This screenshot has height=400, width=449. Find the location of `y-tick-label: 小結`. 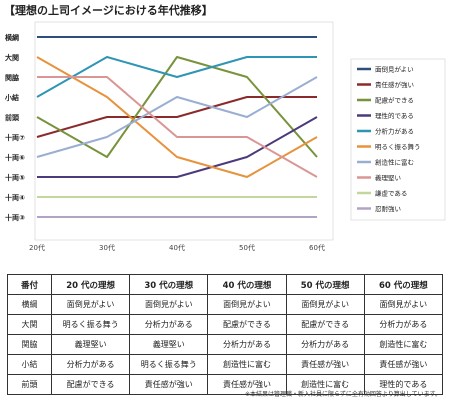

y-tick-label: 小結 is located at coordinates (11, 97).